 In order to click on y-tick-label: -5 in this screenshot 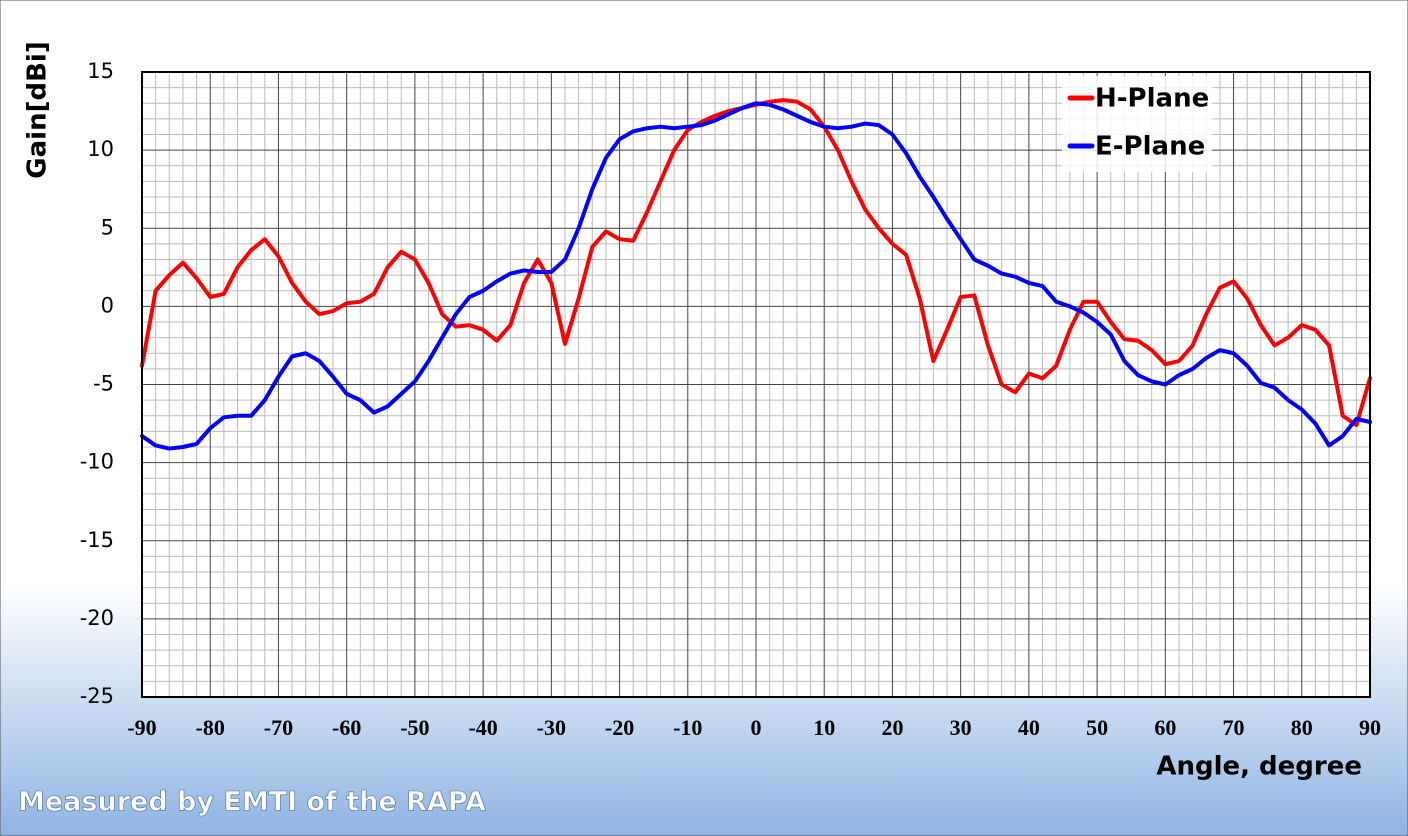, I will do `click(103, 384)`.